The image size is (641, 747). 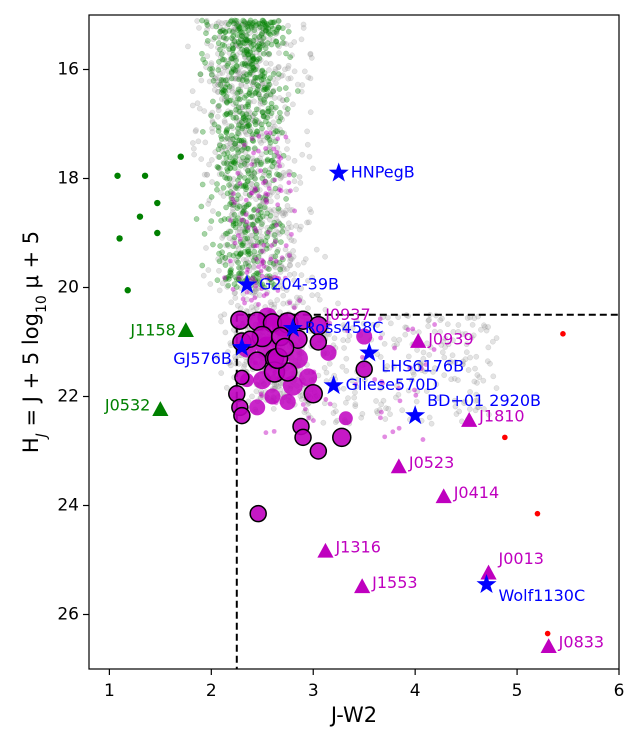 What do you see at coordinates (117, 175) in the screenshot?
I see `green-point` at bounding box center [117, 175].